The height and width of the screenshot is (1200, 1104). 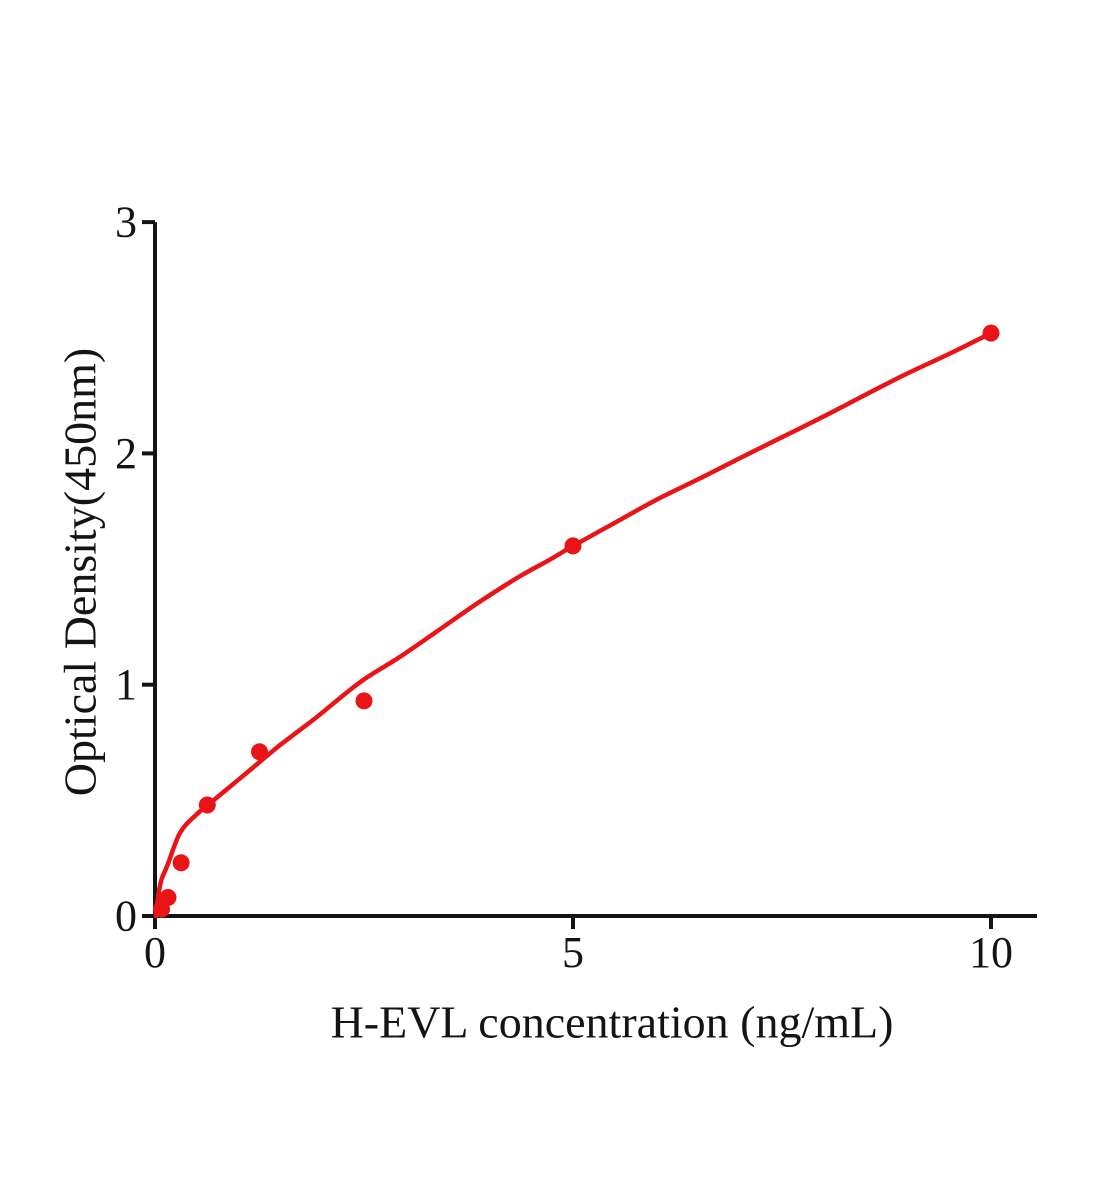 What do you see at coordinates (612, 1022) in the screenshot?
I see `x-axis-label: H-EVL concentration (ng/mL)` at bounding box center [612, 1022].